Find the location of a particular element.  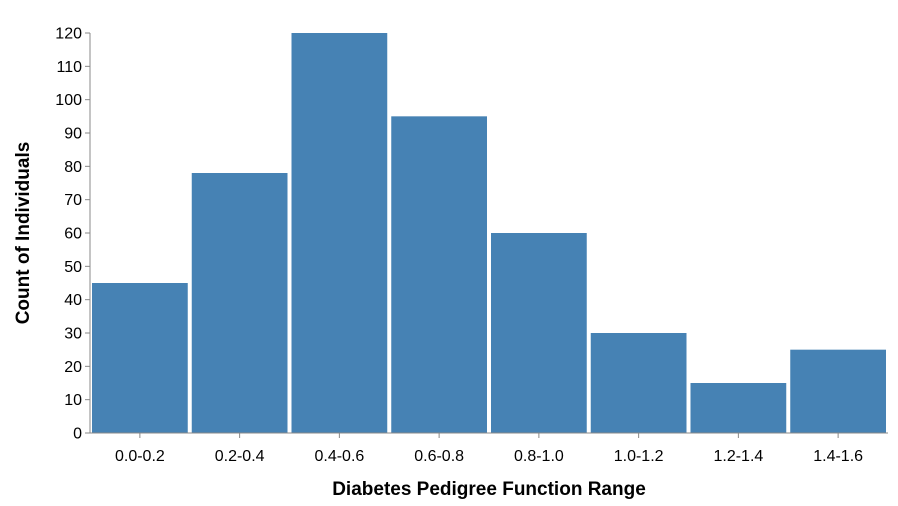

y-axis-title: Count of Individuals is located at coordinates (23, 233).